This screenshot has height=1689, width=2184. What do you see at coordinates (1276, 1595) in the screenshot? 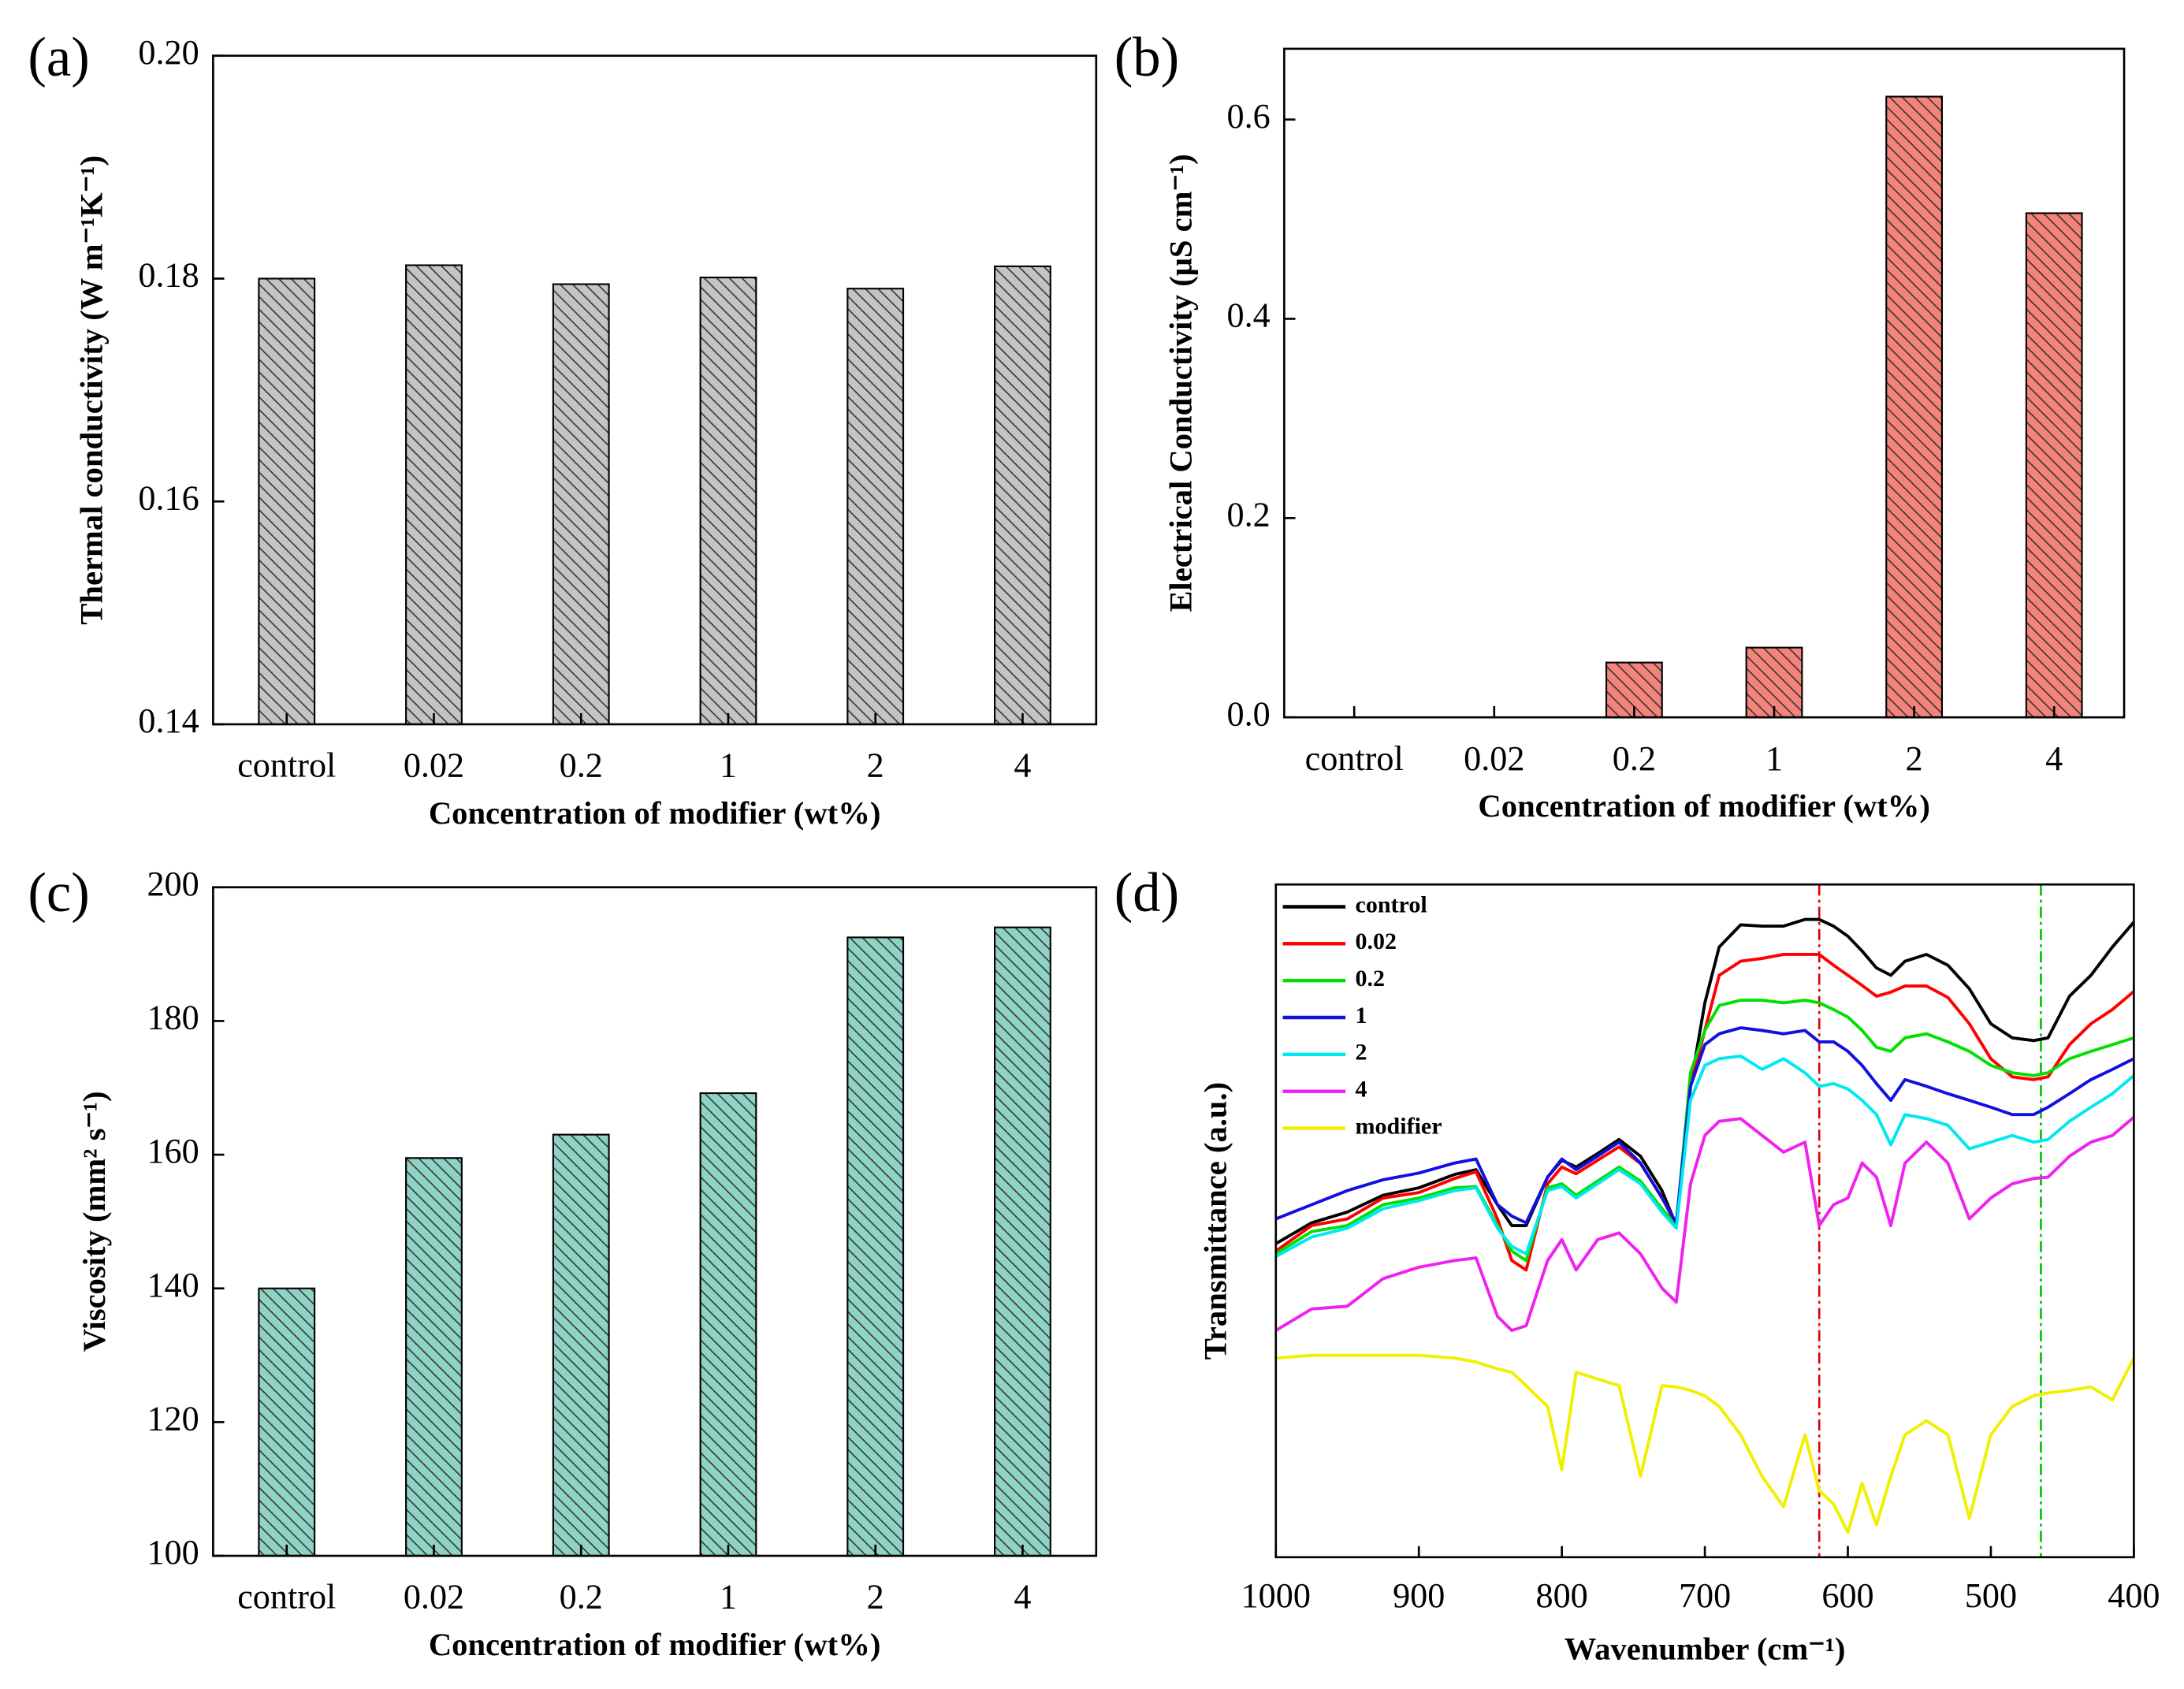
I see `x-tick-label: 1000` at bounding box center [1276, 1595].